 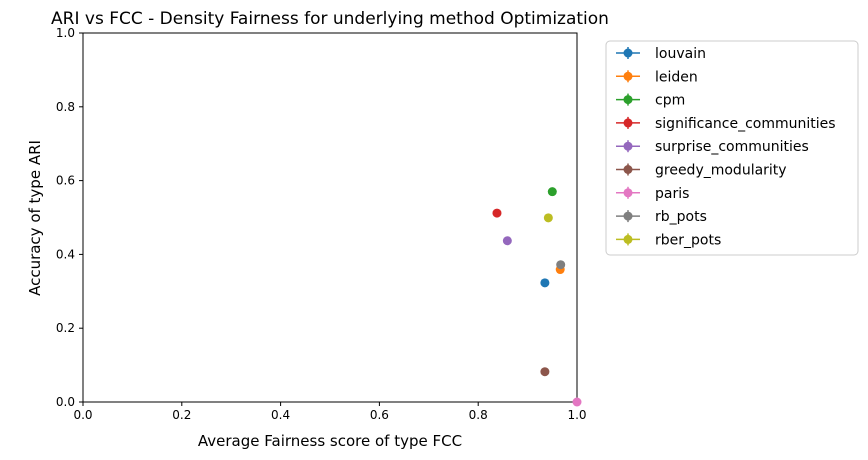 What do you see at coordinates (650, 101) in the screenshot?
I see `legend-item-cpm: cpm` at bounding box center [650, 101].